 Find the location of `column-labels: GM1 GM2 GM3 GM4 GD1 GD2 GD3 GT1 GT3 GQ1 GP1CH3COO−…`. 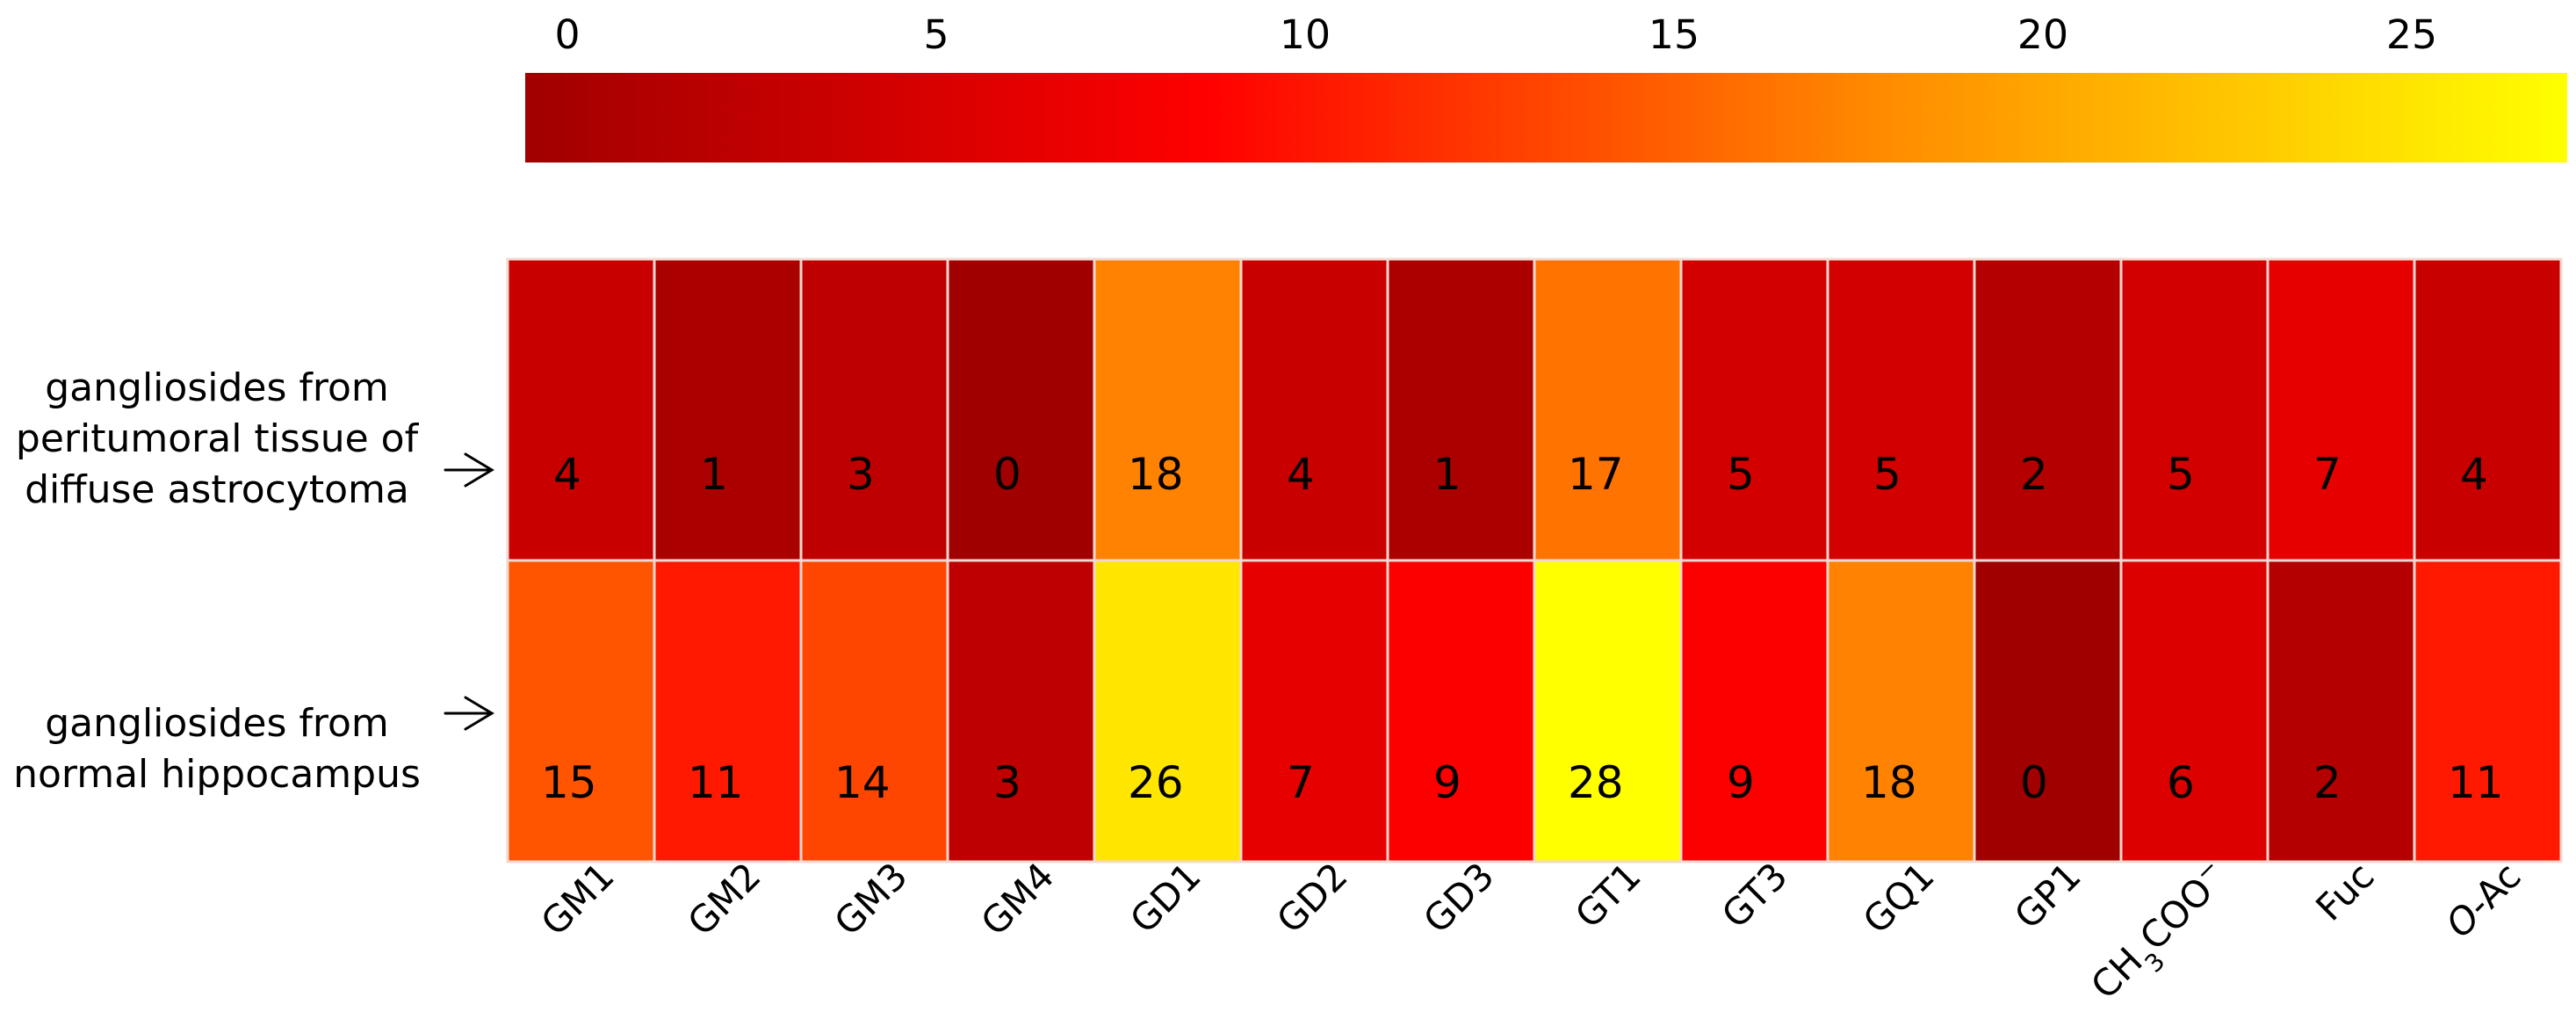

column-labels: GM1 GM2 GM3 GM4 GD1 GD2 GD3 GT1 GT3 GQ1 GP1CH3COO−… is located at coordinates (1530, 934).